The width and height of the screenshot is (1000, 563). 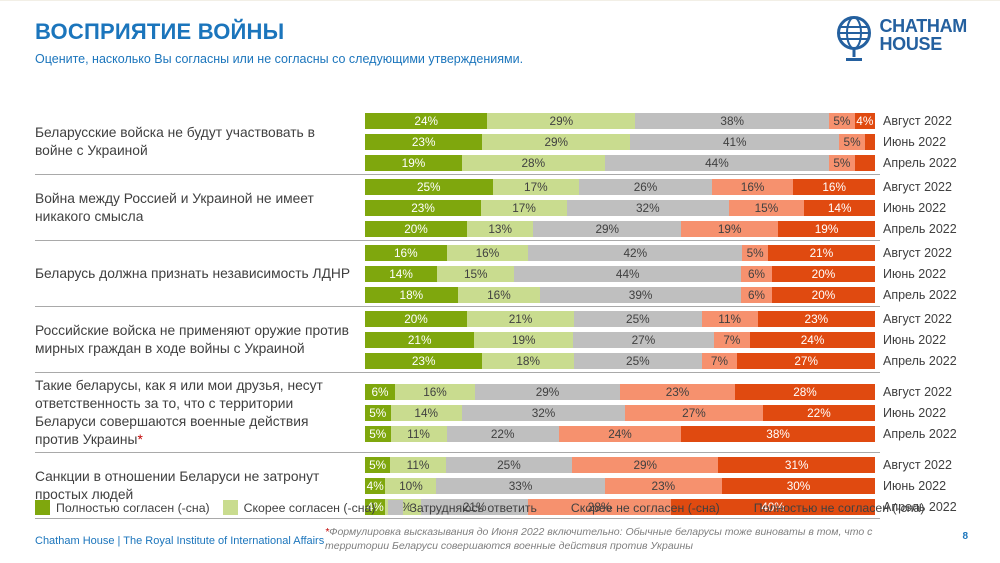 I want to click on bar-segment-value: 38%, so click(x=778, y=434).